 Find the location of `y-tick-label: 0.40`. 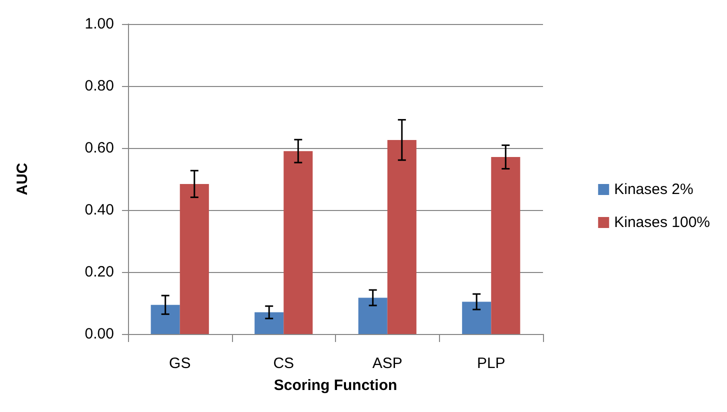

y-tick-label: 0.40 is located at coordinates (99, 210).